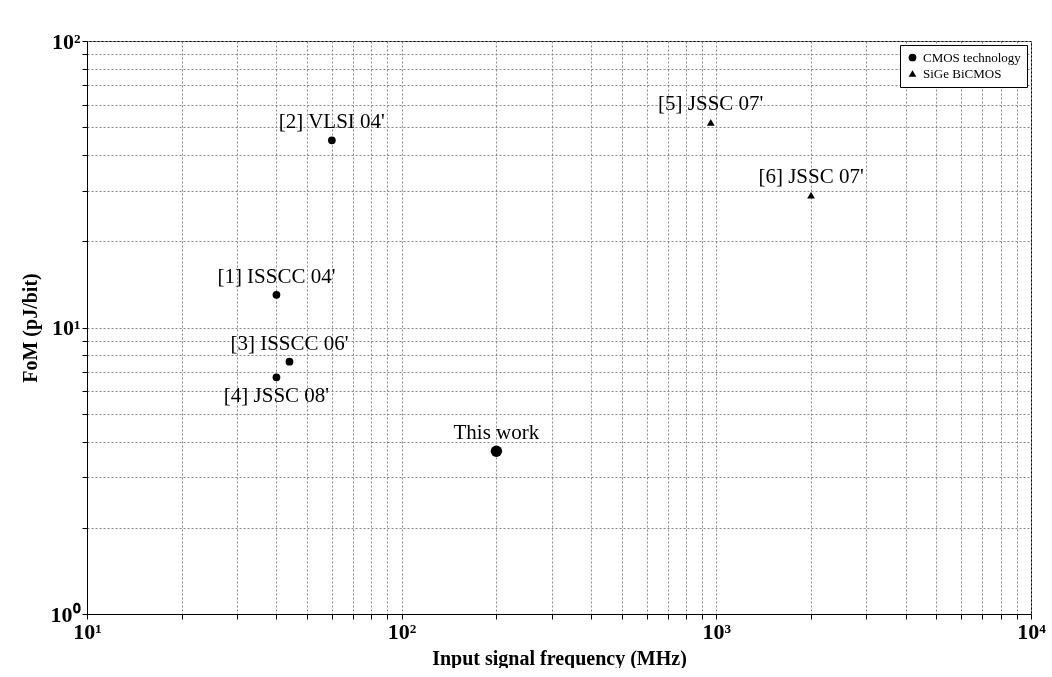 The height and width of the screenshot is (677, 1052). Describe the element at coordinates (711, 103) in the screenshot. I see `annotation: [5] JSSC 07'` at that location.